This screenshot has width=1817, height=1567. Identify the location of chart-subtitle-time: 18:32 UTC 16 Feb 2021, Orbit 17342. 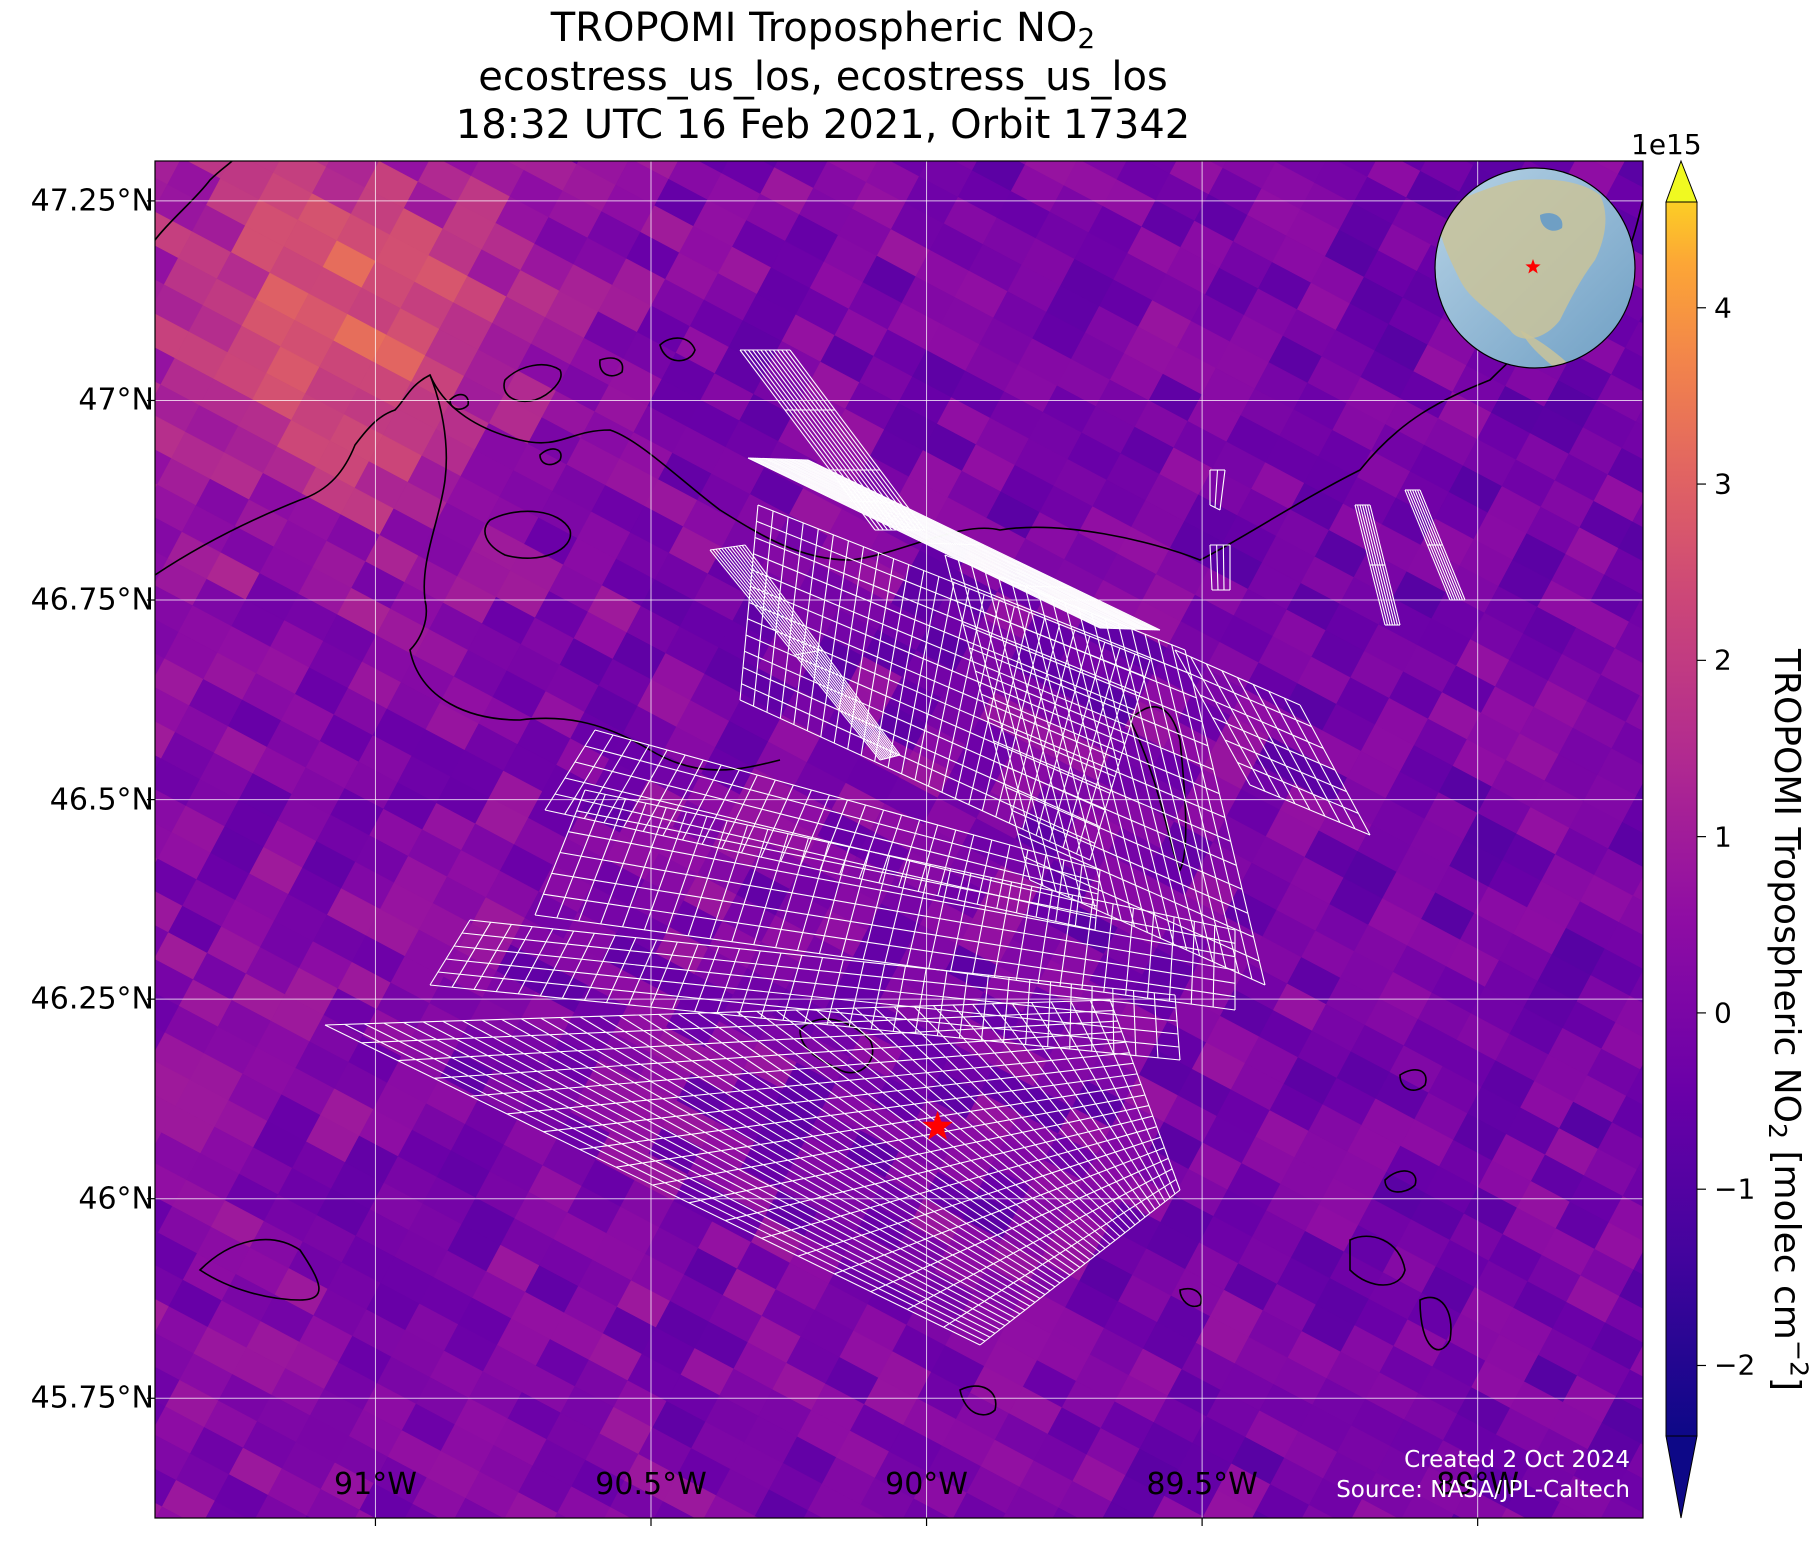
(823, 125).